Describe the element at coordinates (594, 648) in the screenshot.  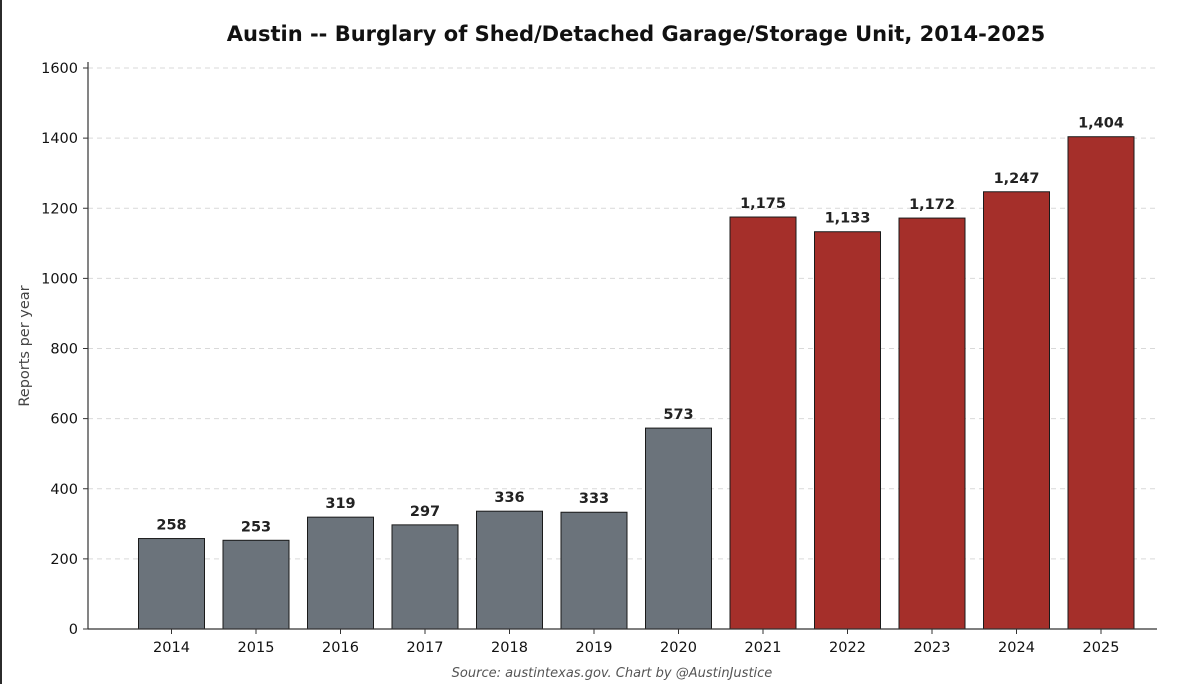
I see `x-tick-label: 2019` at that location.